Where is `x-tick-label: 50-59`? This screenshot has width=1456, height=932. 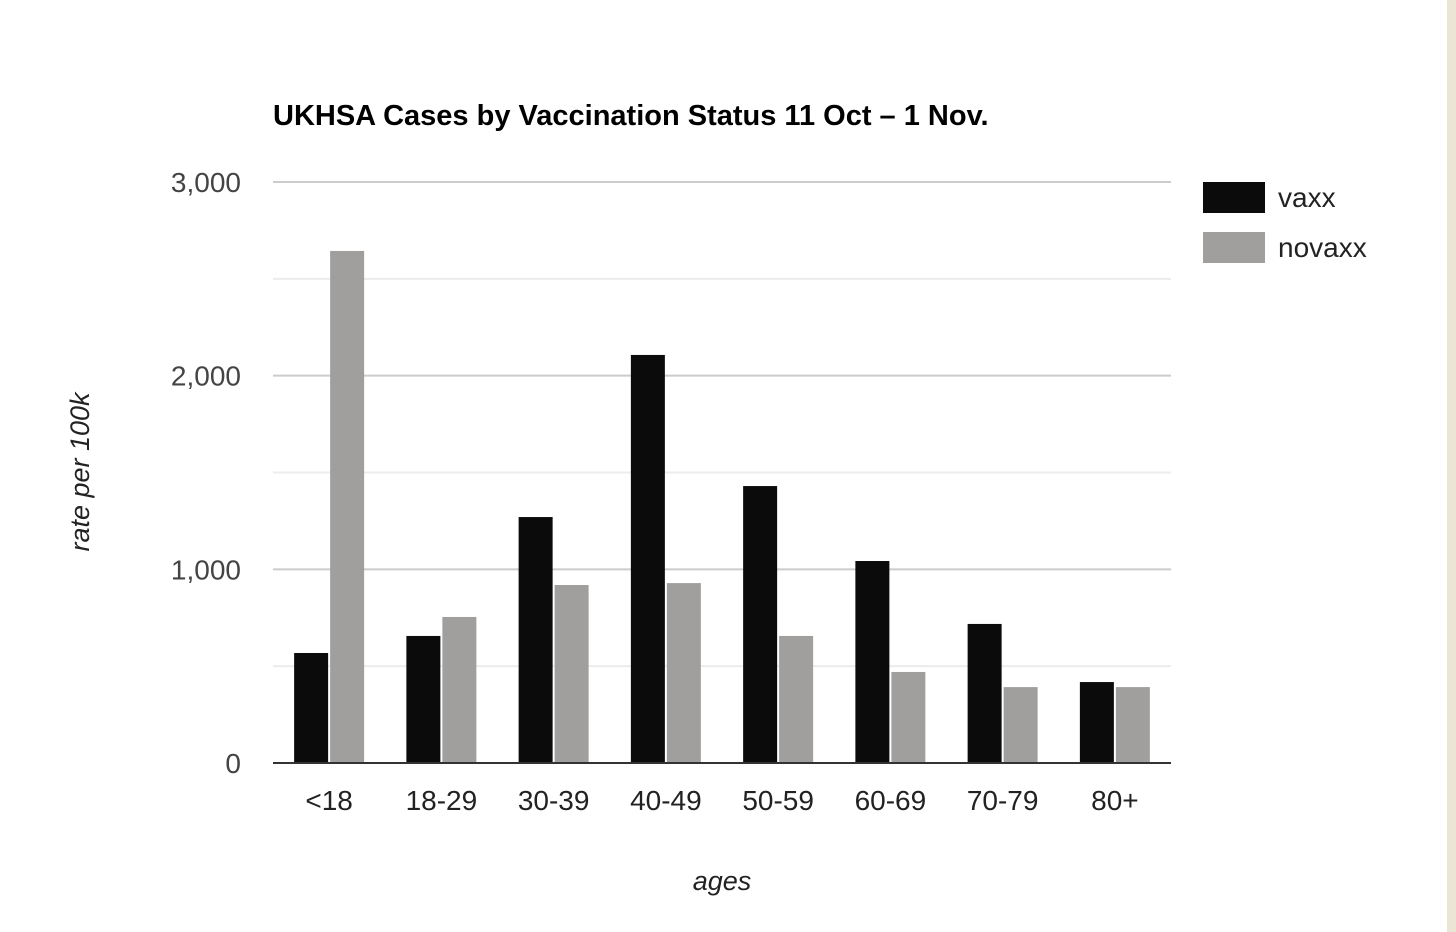 x-tick-label: 50-59 is located at coordinates (778, 800).